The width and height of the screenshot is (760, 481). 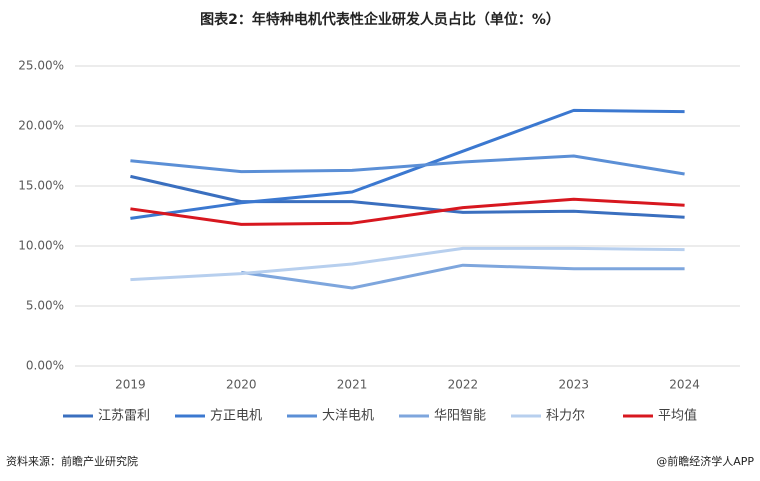 I want to click on legend-label: 平均值, so click(x=677, y=416).